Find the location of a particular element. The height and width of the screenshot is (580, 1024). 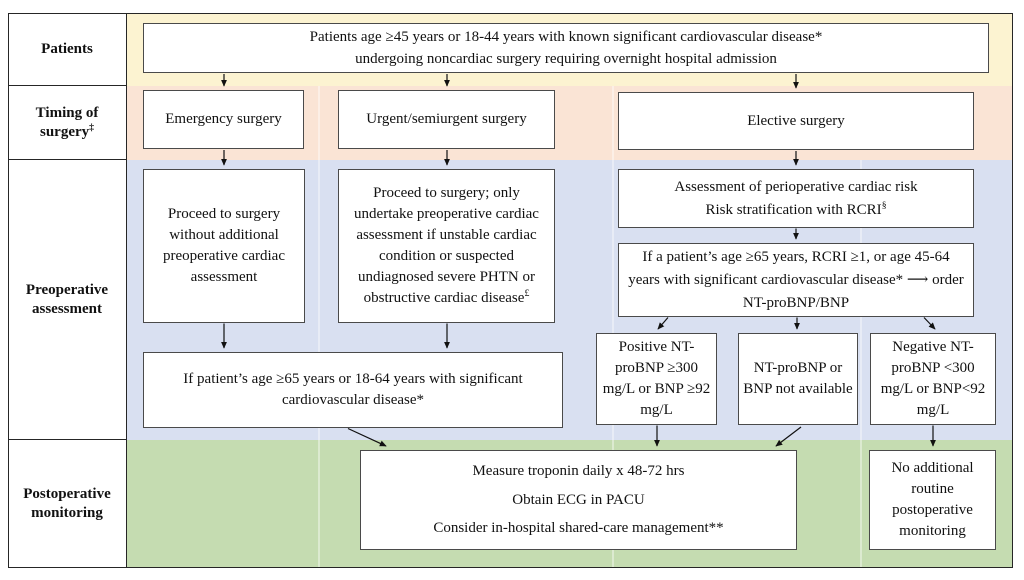

row-label-preop-text: Preoperative assessment is located at coordinates (67, 299).